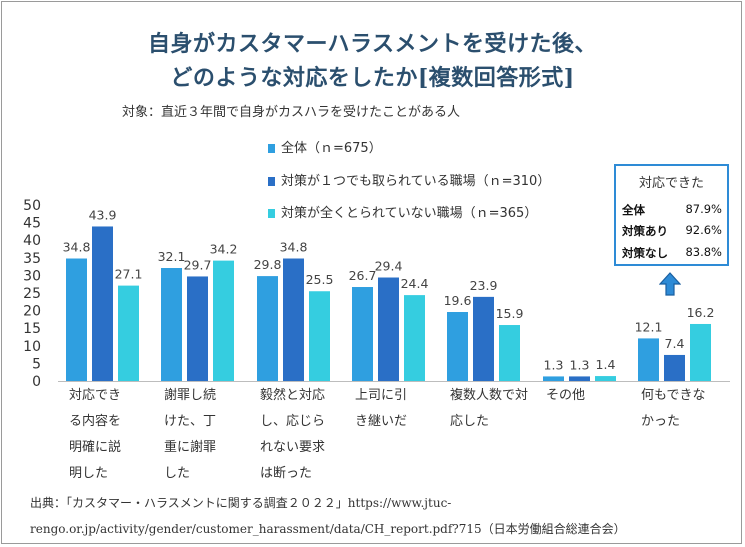 The width and height of the screenshot is (745, 547). I want to click on x-category-label: その他, so click(565, 396).